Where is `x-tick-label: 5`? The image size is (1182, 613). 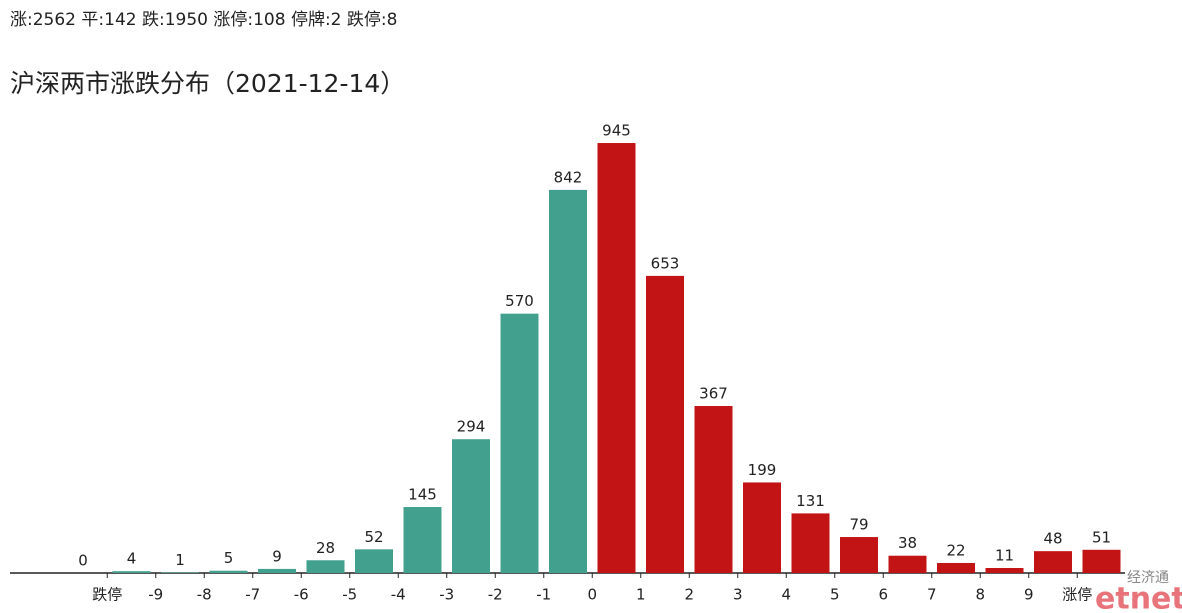
x-tick-label: 5 is located at coordinates (835, 595).